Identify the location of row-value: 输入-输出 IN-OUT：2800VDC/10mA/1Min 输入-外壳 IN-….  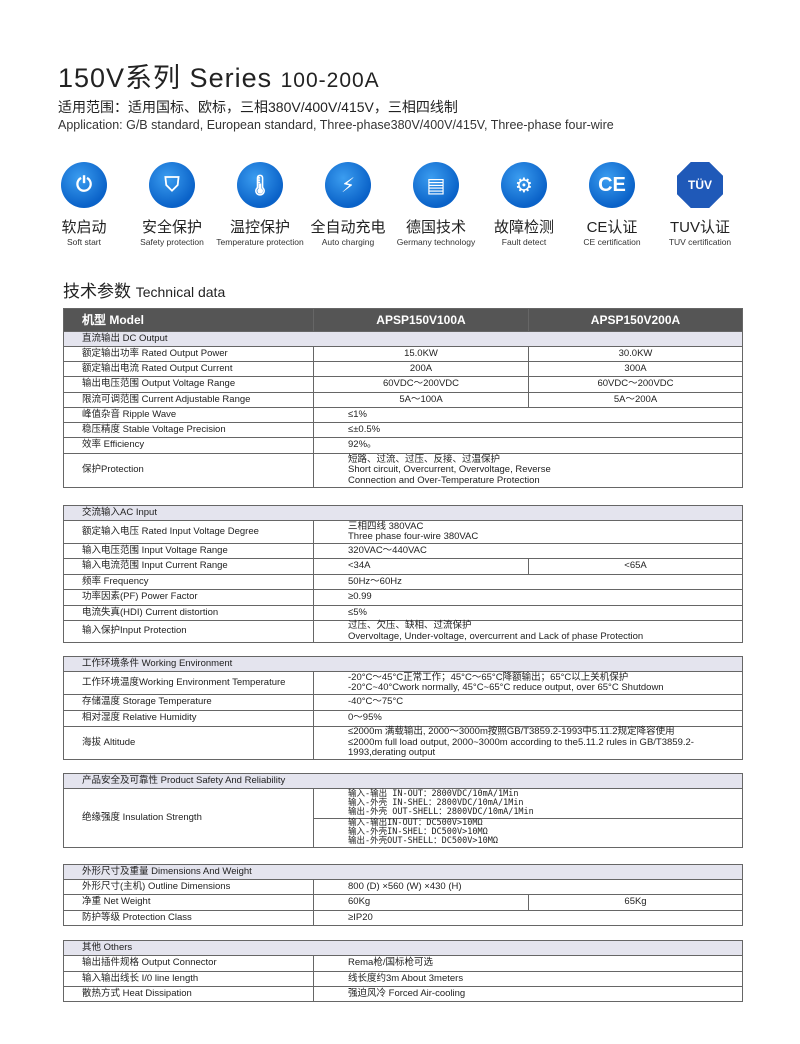
(528, 803).